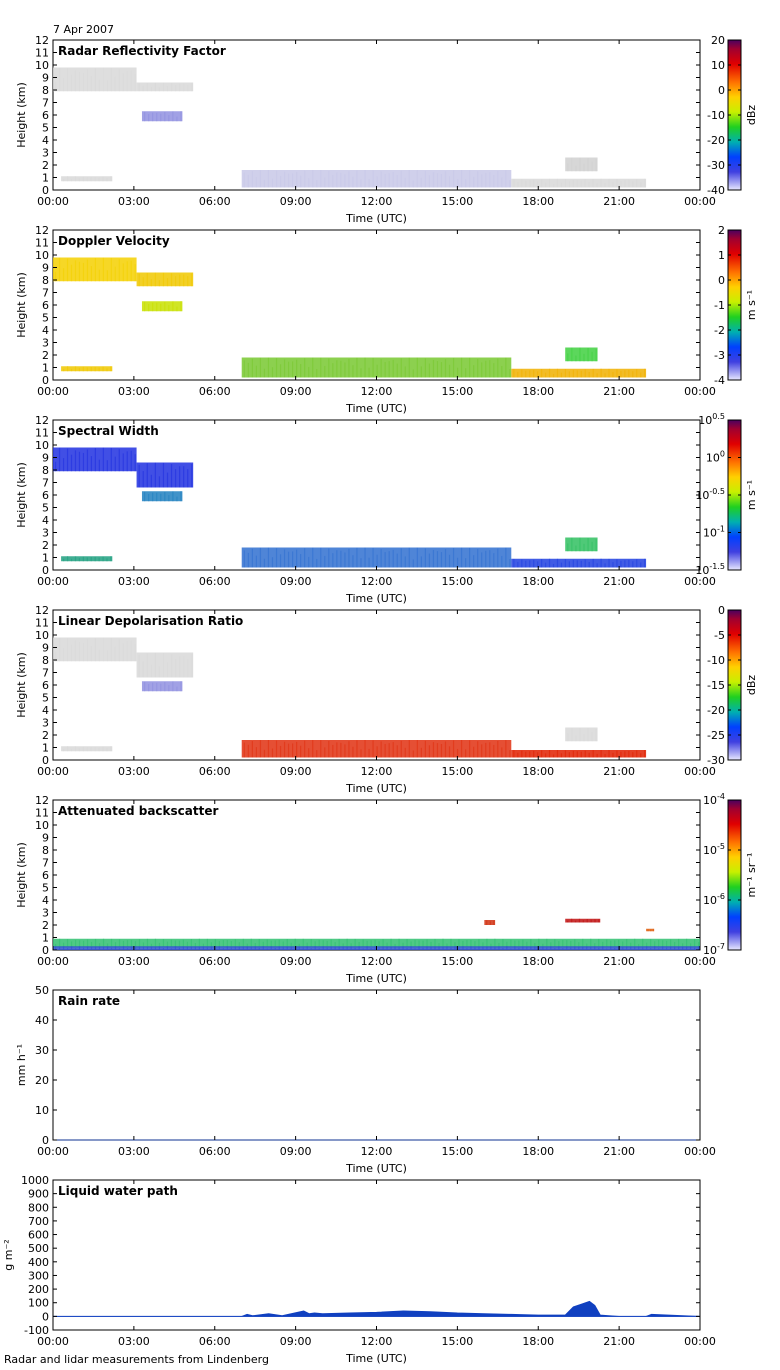 This screenshot has height=1370, width=780. I want to click on y-tick-label: 6, so click(45, 305).